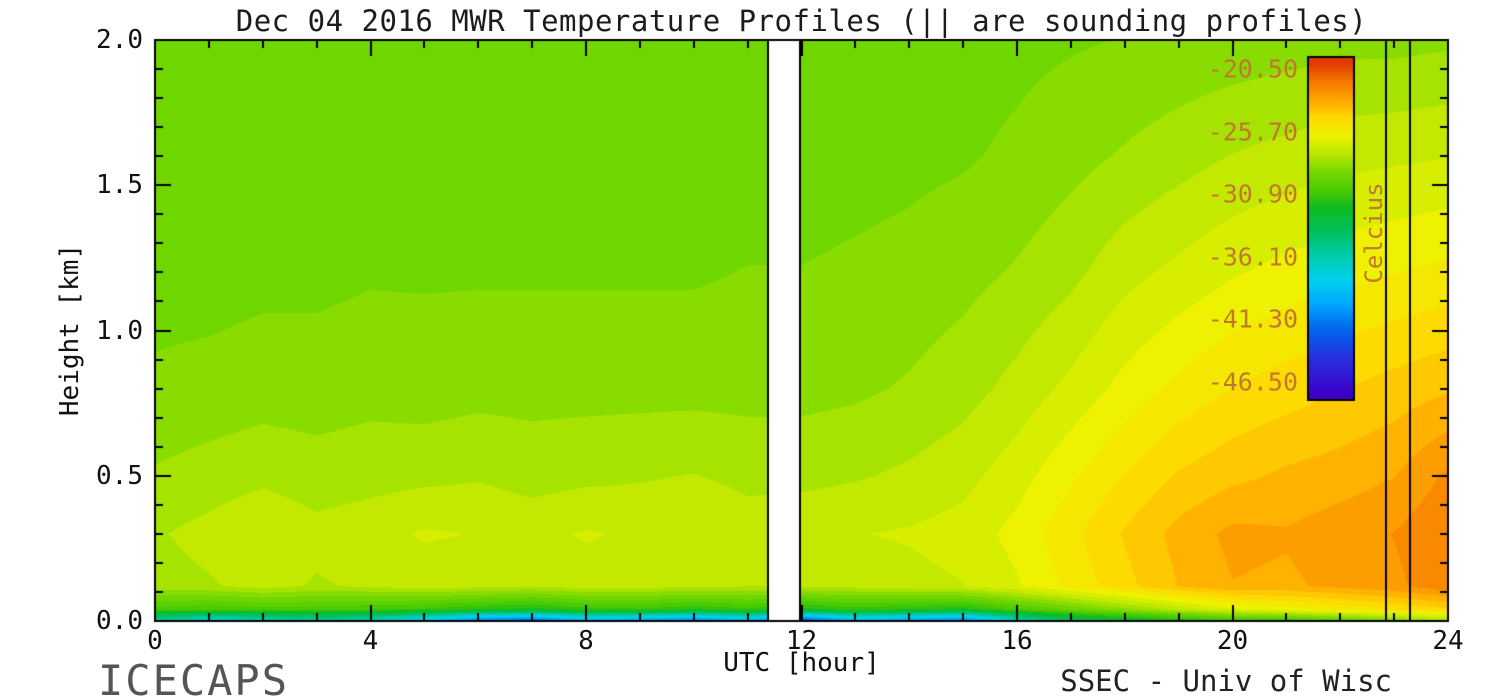 The height and width of the screenshot is (700, 1500). What do you see at coordinates (1252, 257) in the screenshot?
I see `colorbar-tick-label: -36.10` at bounding box center [1252, 257].